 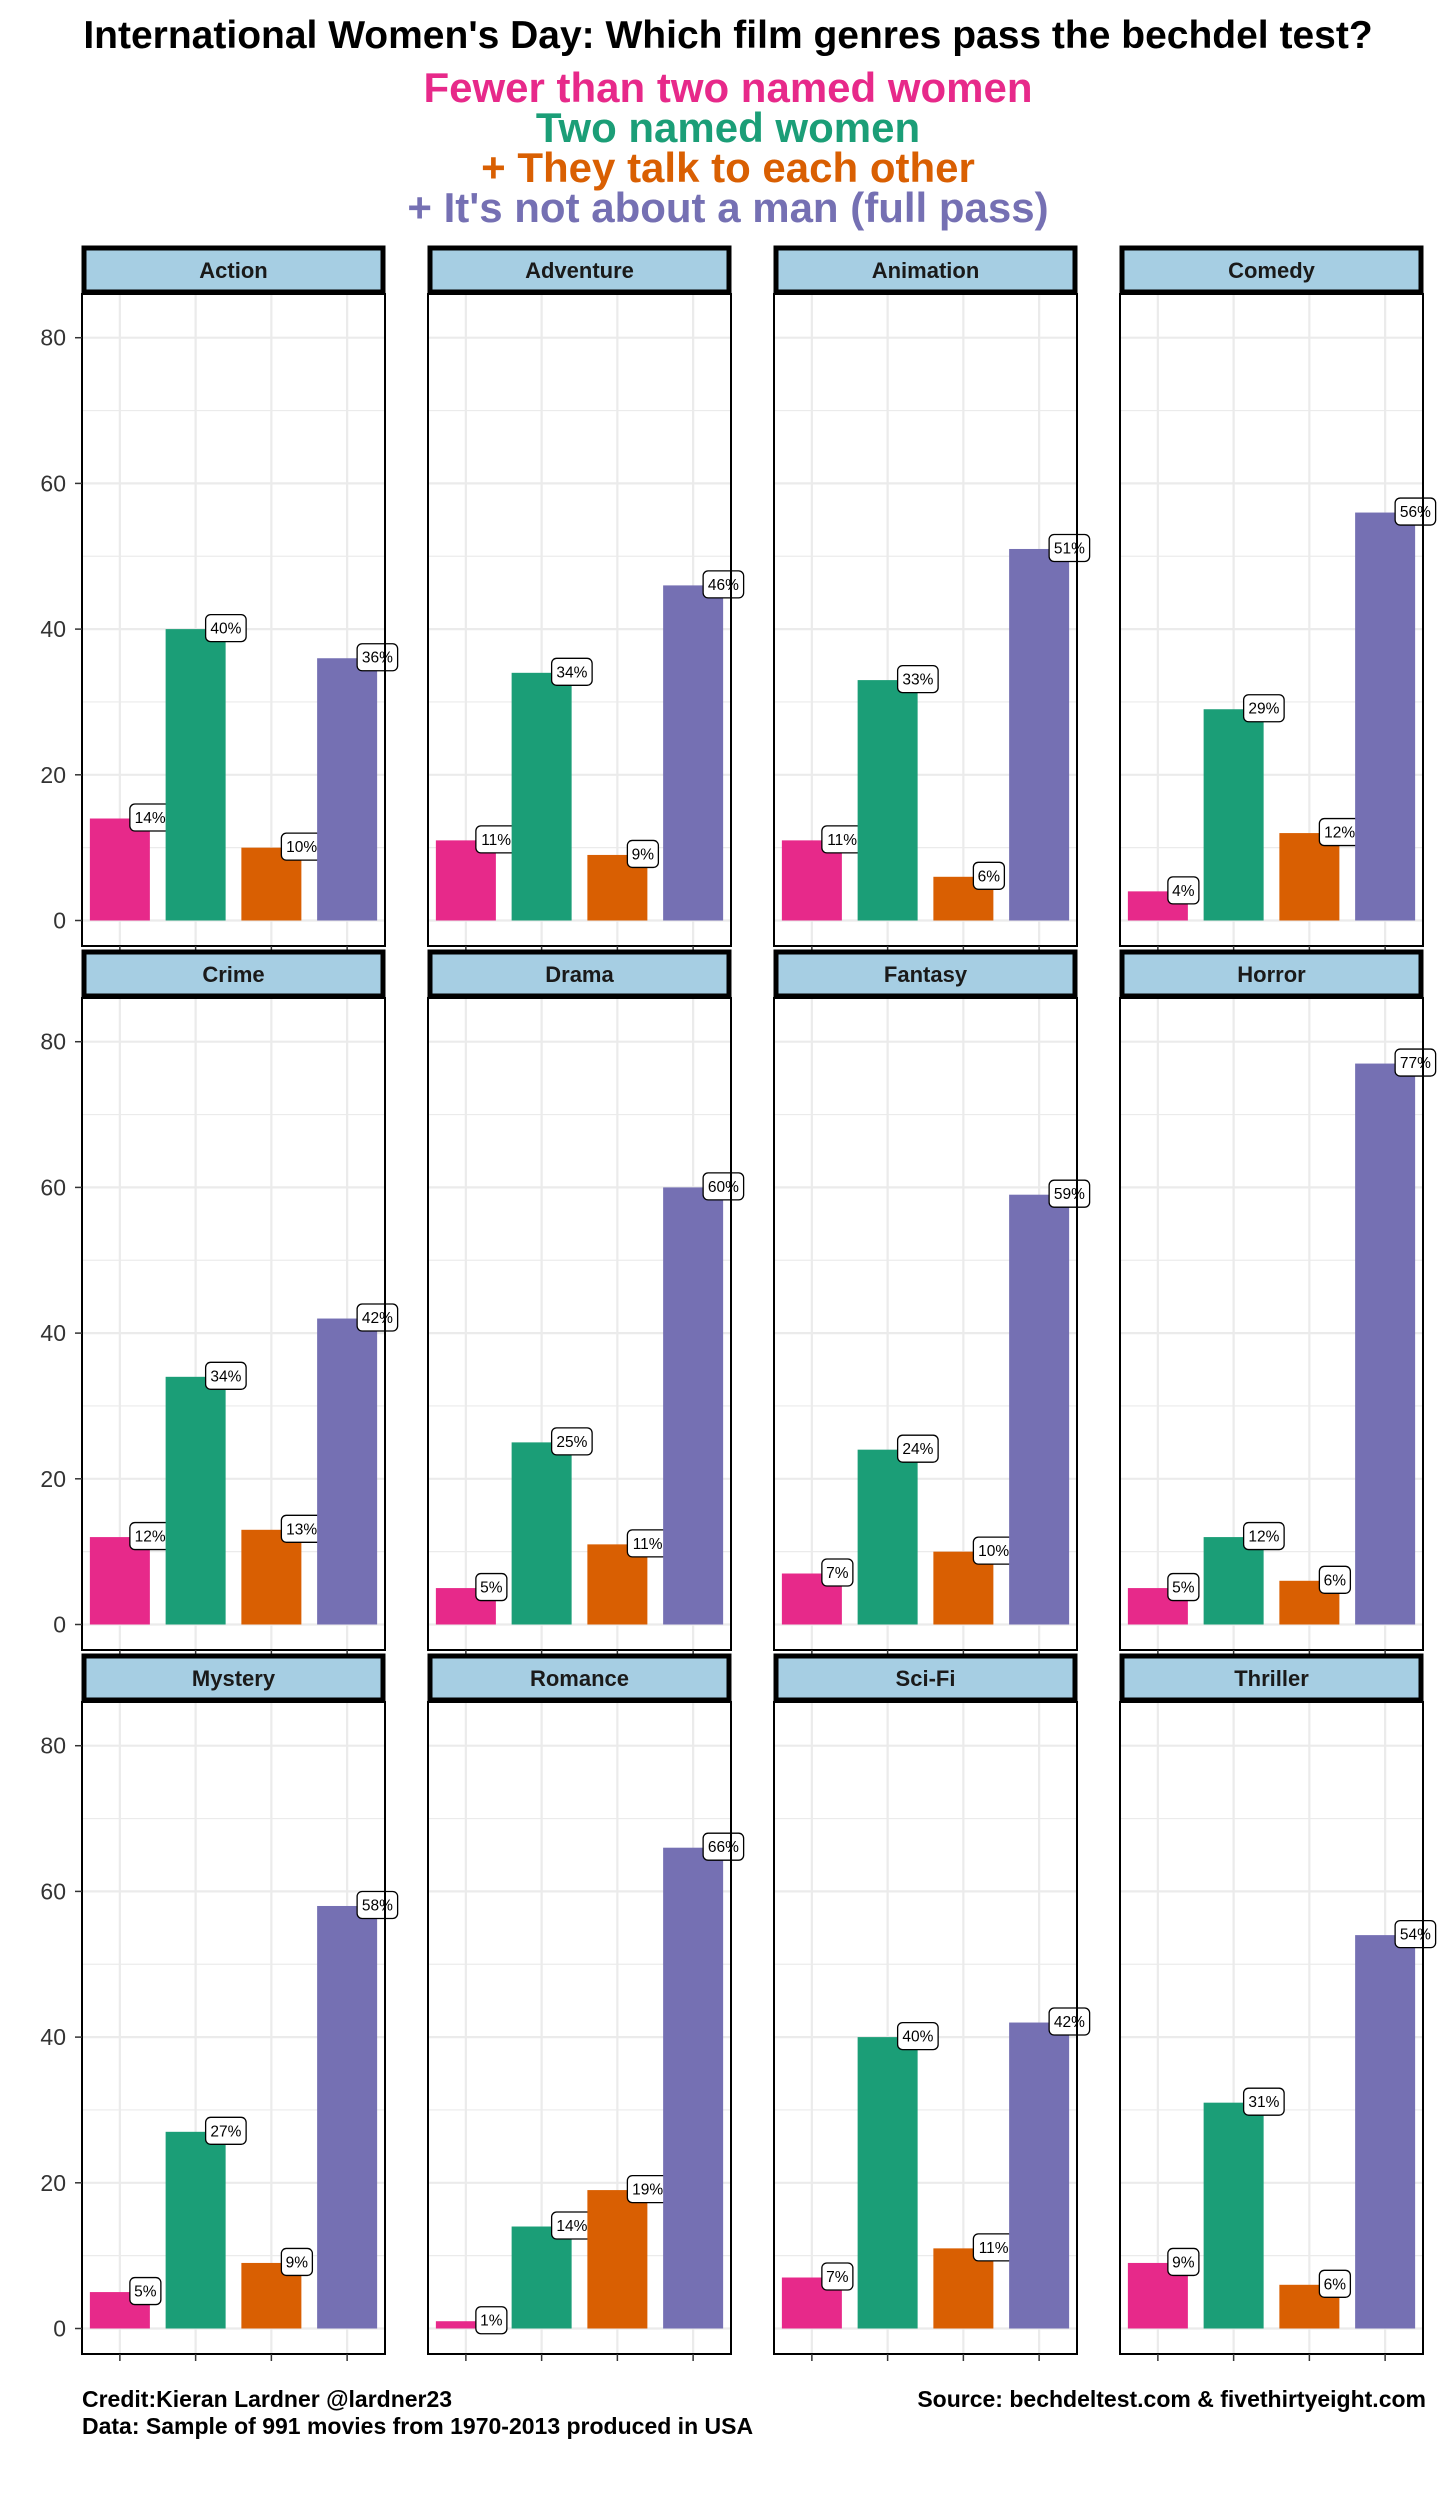 I want to click on data-label-text: 56%, so click(x=1415, y=512).